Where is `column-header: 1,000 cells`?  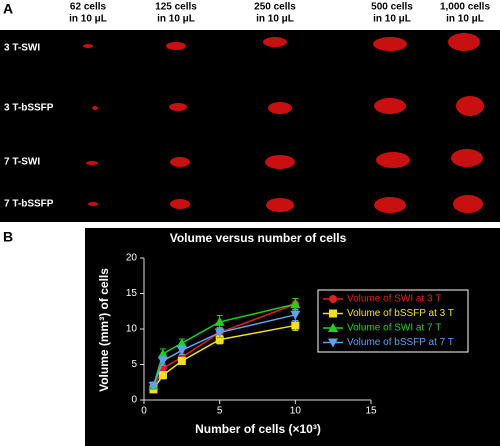 column-header: 1,000 cells is located at coordinates (465, 7).